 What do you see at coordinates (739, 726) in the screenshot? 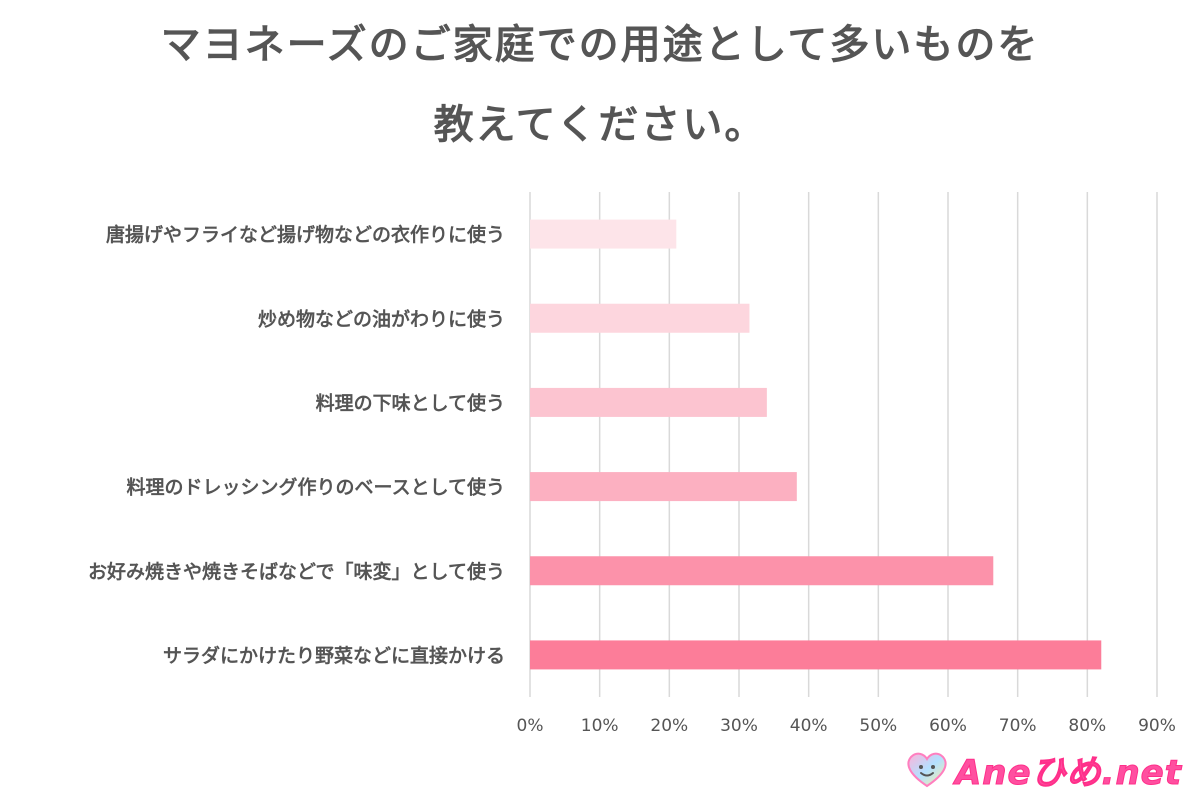
I see `x-tick-label: 30%` at bounding box center [739, 726].